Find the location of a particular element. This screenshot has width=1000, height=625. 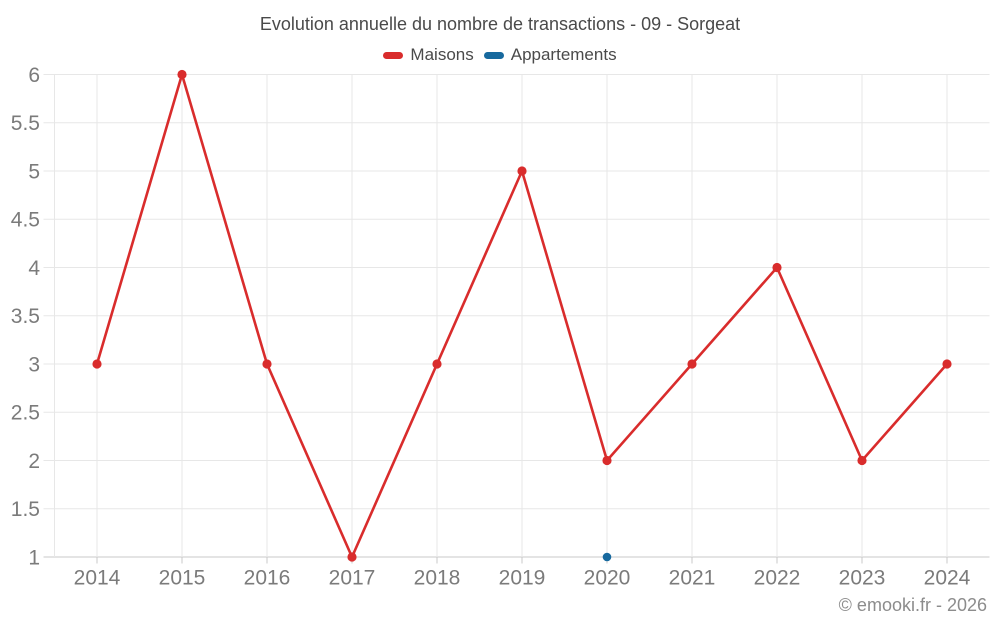

x-tick-label: 2014 is located at coordinates (97, 577).